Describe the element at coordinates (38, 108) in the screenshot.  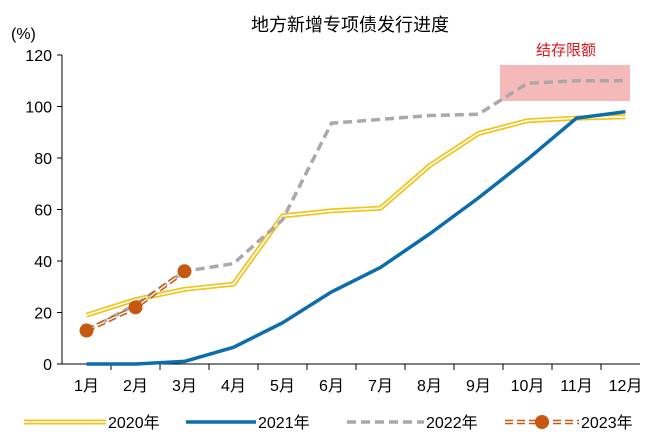
I see `y-tick-label: 100` at that location.